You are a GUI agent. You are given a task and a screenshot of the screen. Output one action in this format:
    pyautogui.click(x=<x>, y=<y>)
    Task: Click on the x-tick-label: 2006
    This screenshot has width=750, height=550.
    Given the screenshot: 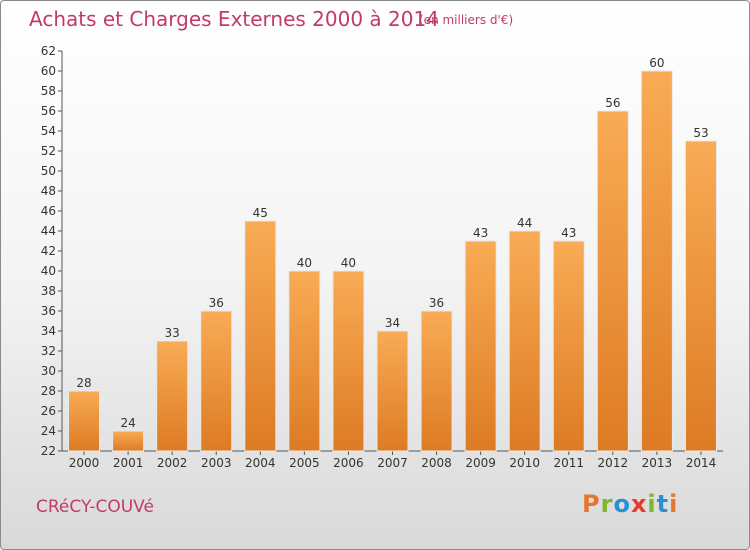 What is the action you would take?
    pyautogui.click(x=348, y=463)
    